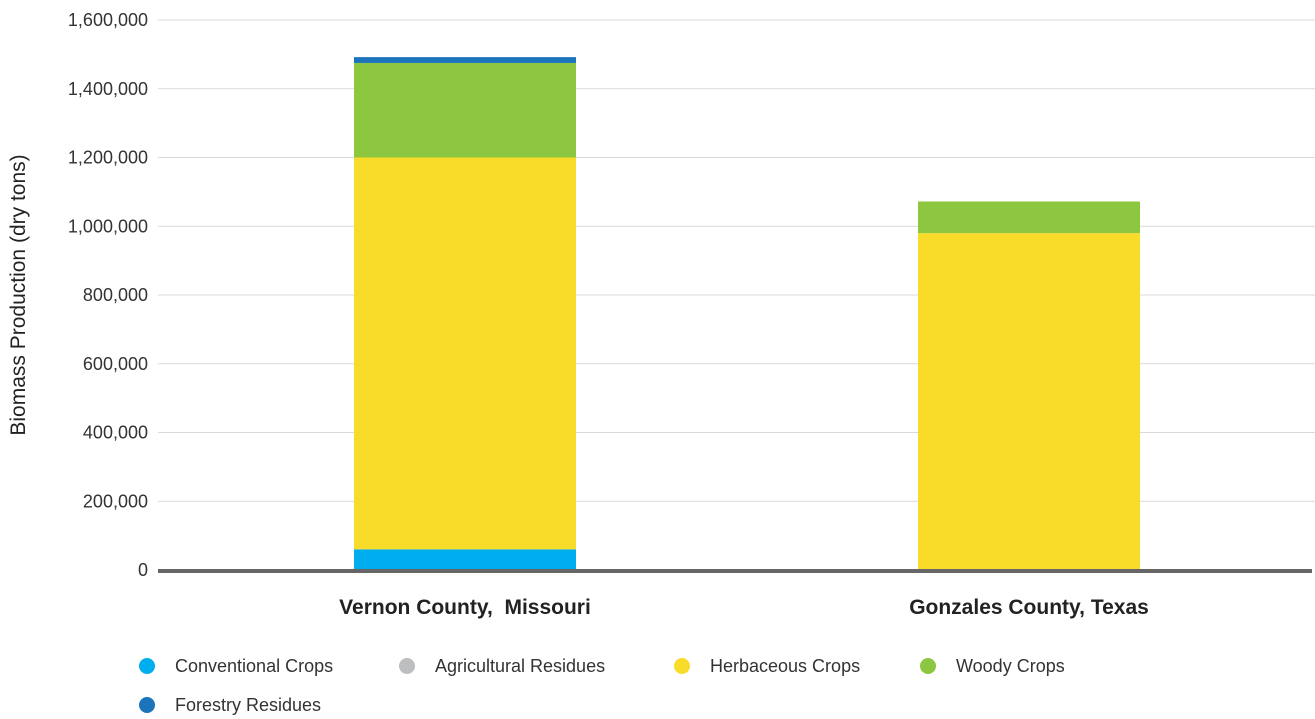 This screenshot has width=1315, height=719. Describe the element at coordinates (143, 570) in the screenshot. I see `y-tick-label: 0` at that location.